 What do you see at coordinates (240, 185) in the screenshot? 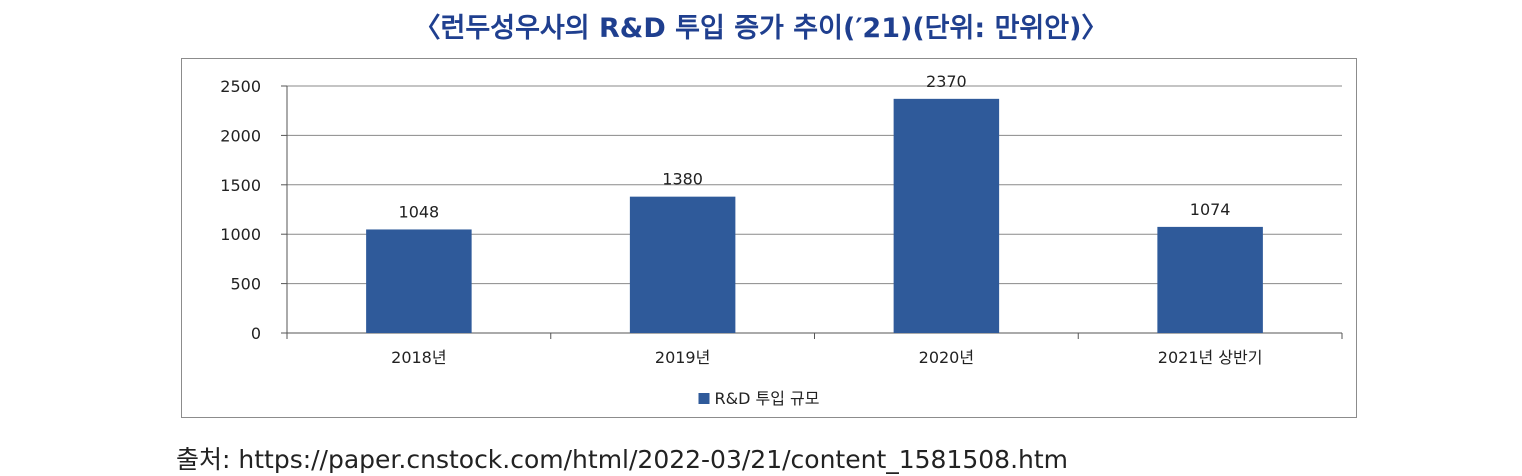
I see `y-tick-label: 1500` at bounding box center [240, 185].